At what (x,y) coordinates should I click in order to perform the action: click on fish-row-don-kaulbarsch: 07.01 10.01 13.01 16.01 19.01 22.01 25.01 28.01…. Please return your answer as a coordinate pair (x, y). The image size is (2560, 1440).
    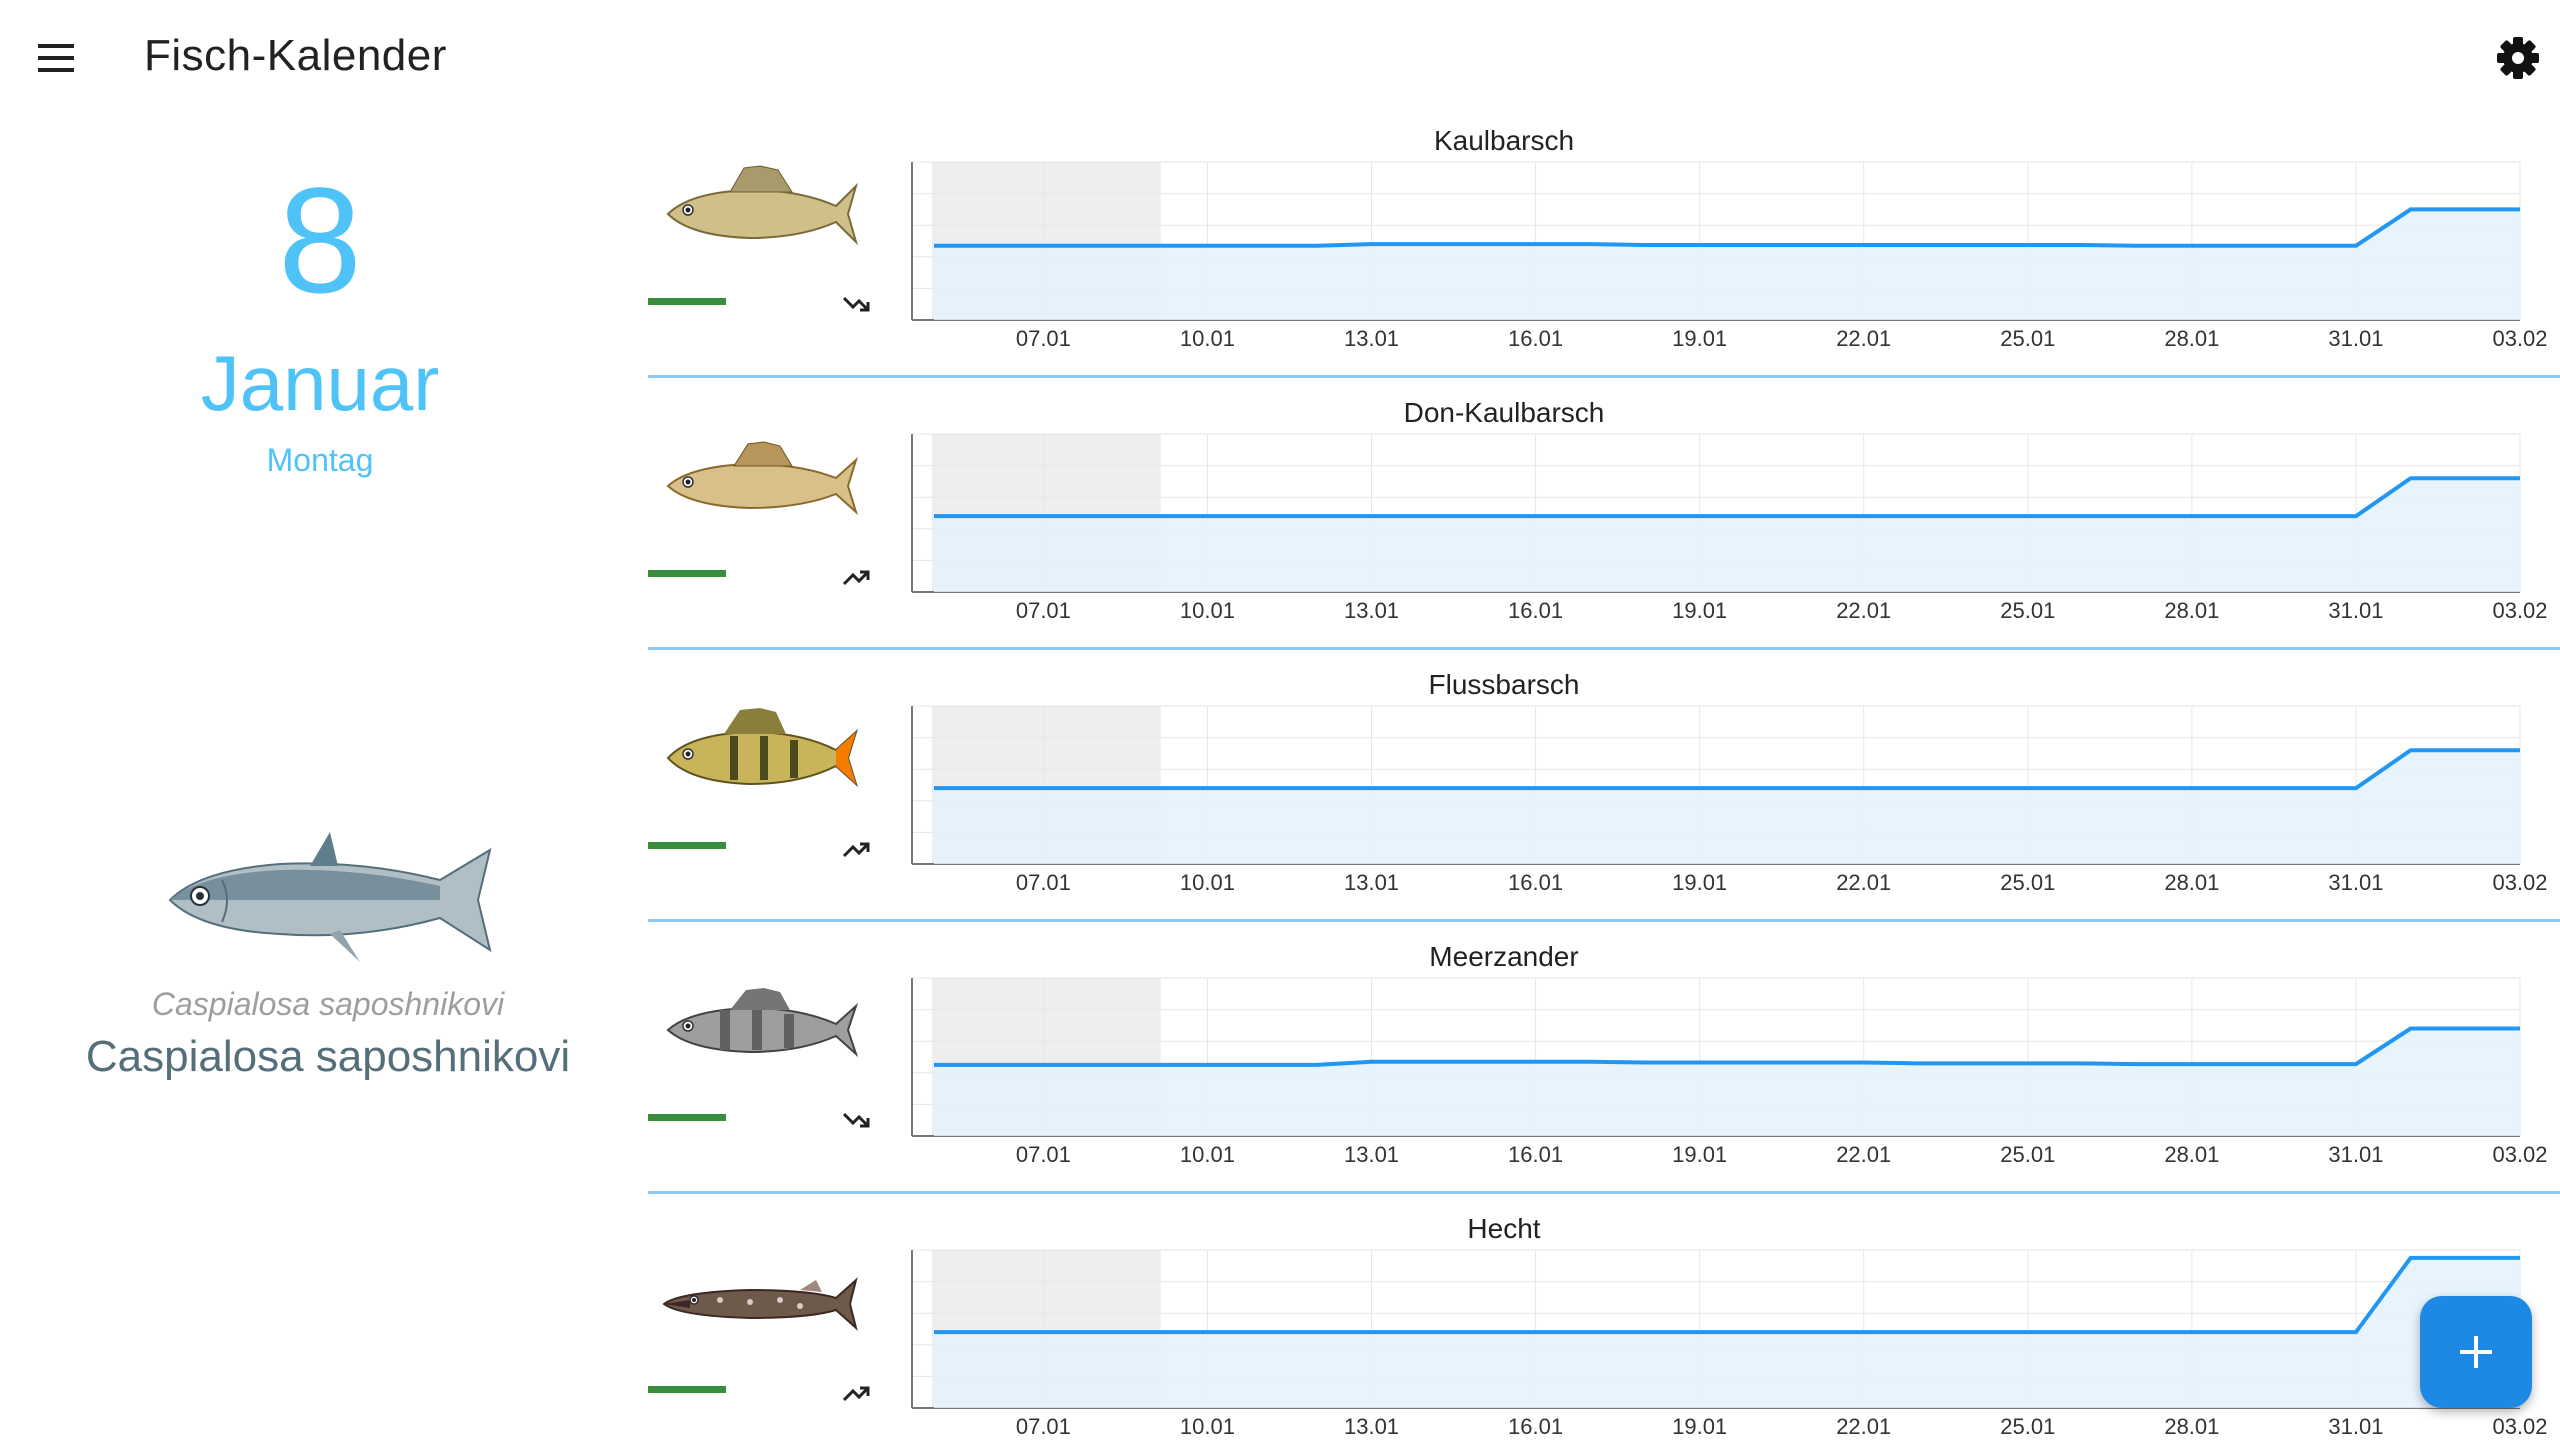
    Looking at the image, I should click on (1604, 518).